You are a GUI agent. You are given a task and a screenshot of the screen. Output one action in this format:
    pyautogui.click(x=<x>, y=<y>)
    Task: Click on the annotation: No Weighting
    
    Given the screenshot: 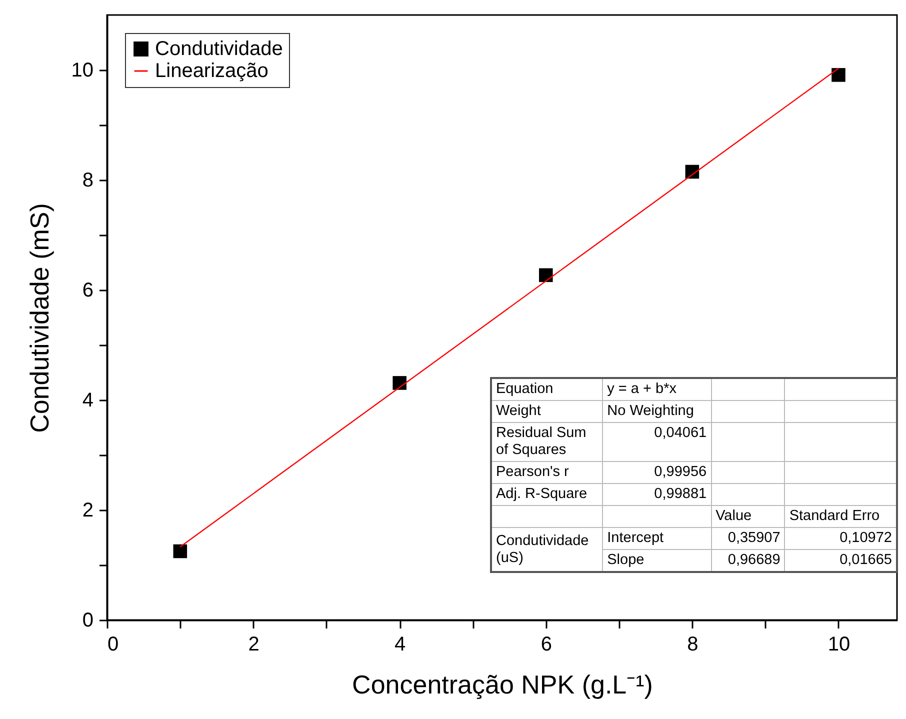 What is the action you would take?
    pyautogui.click(x=657, y=411)
    